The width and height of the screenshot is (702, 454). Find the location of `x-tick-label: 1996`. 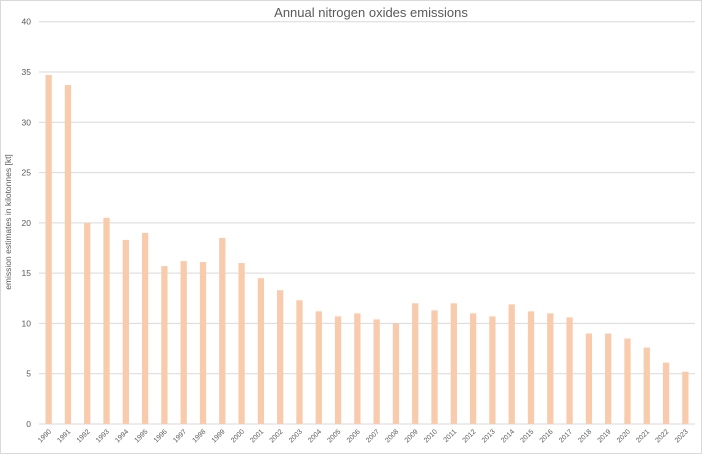

x-tick-label: 1996 is located at coordinates (161, 436).